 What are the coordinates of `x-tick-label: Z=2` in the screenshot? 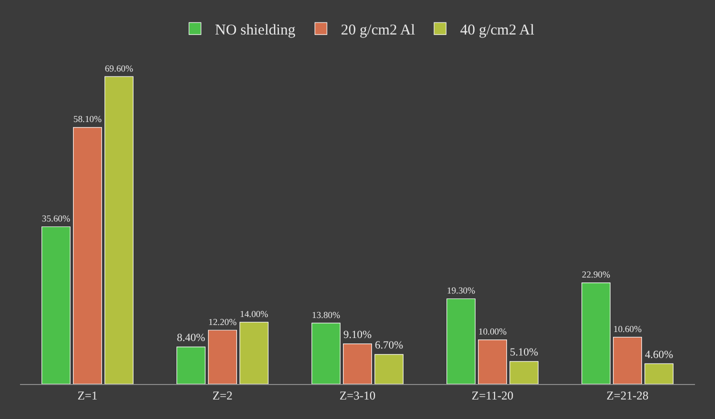 It's located at (222, 395).